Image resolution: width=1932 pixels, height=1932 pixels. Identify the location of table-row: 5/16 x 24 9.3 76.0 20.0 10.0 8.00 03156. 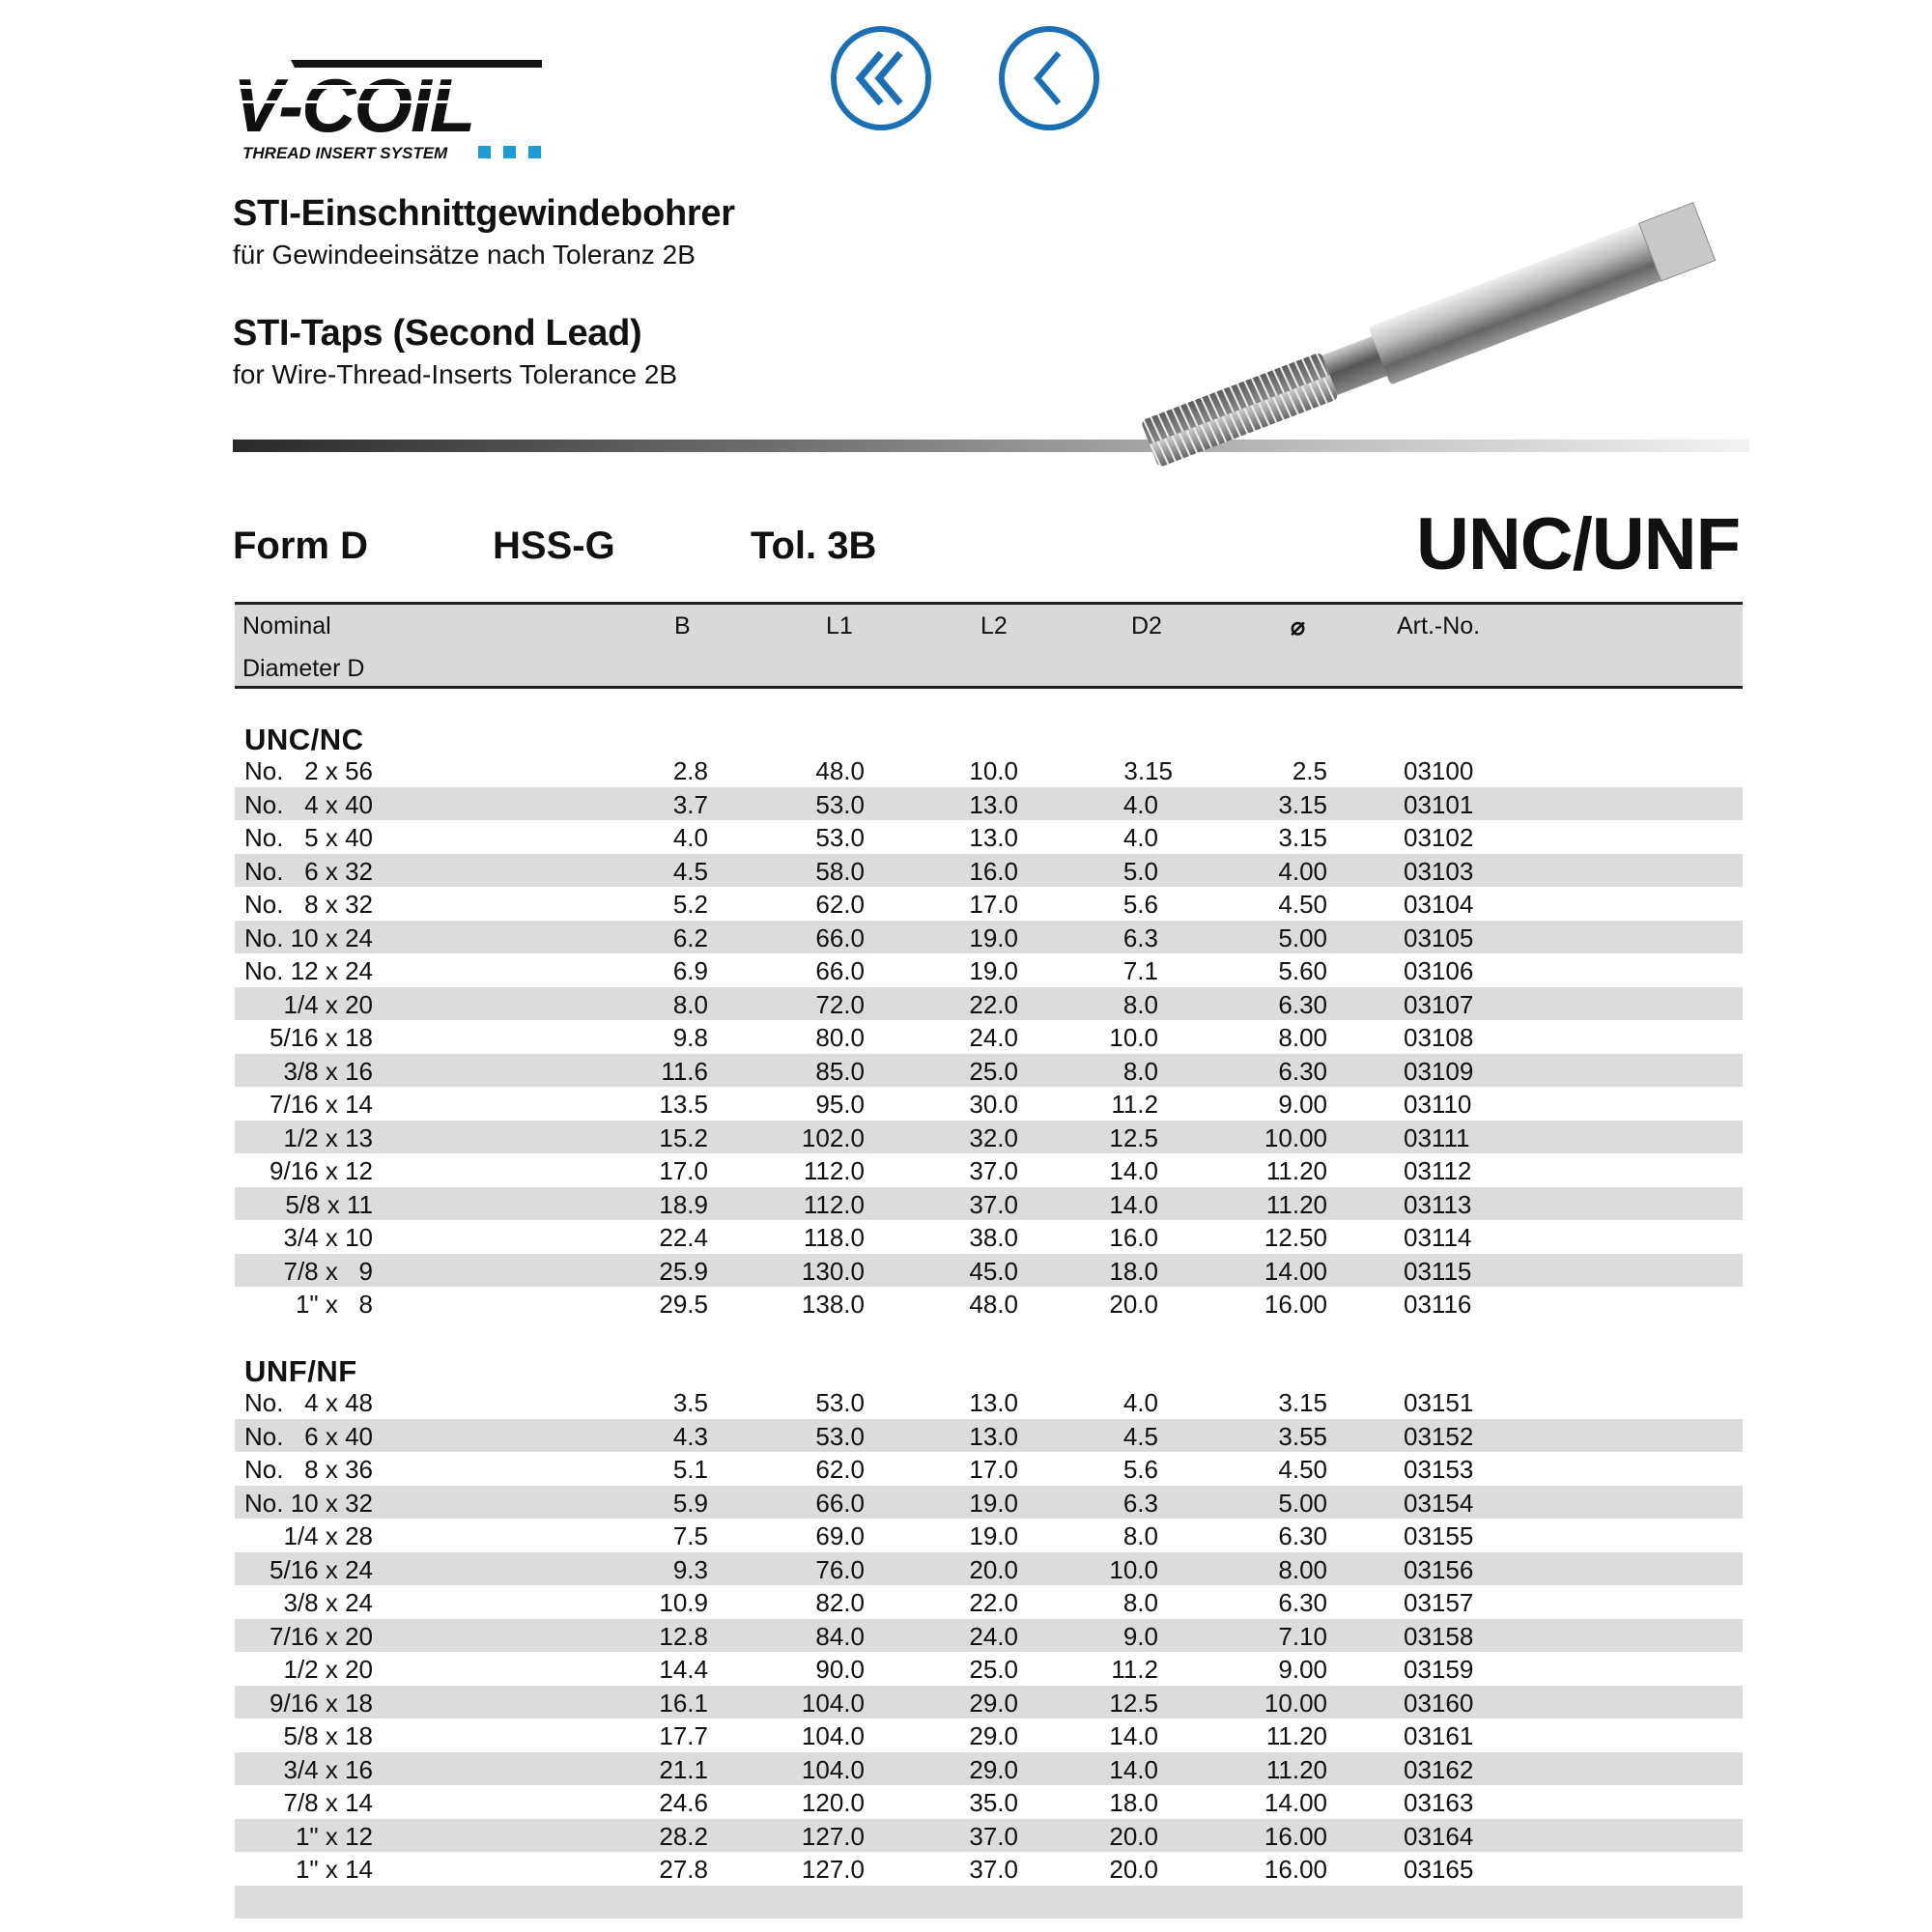
(989, 1568).